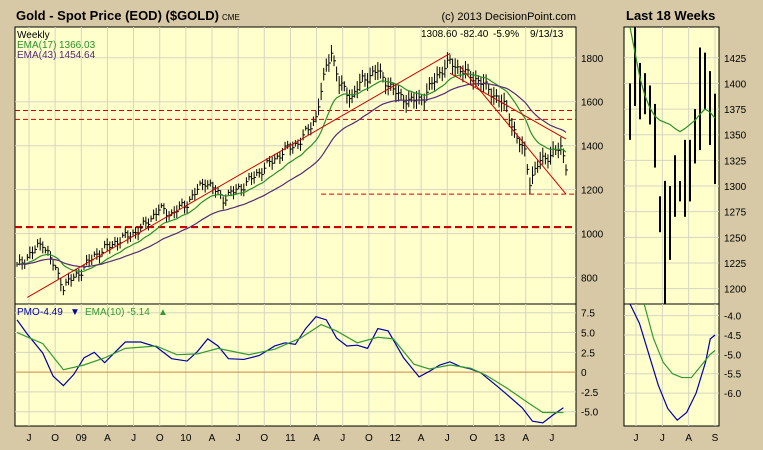  Describe the element at coordinates (735, 264) in the screenshot. I see `recent-y-tick-label: 1225` at that location.